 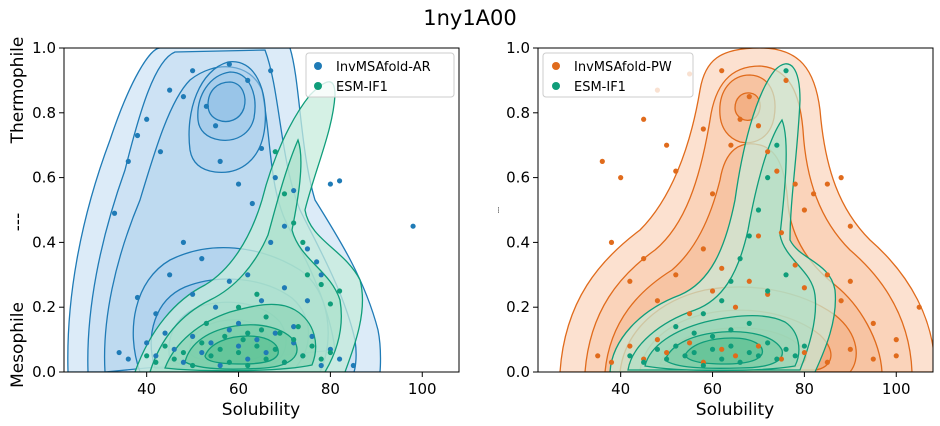 I want to click on x-tick-label: 40, so click(x=620, y=389).